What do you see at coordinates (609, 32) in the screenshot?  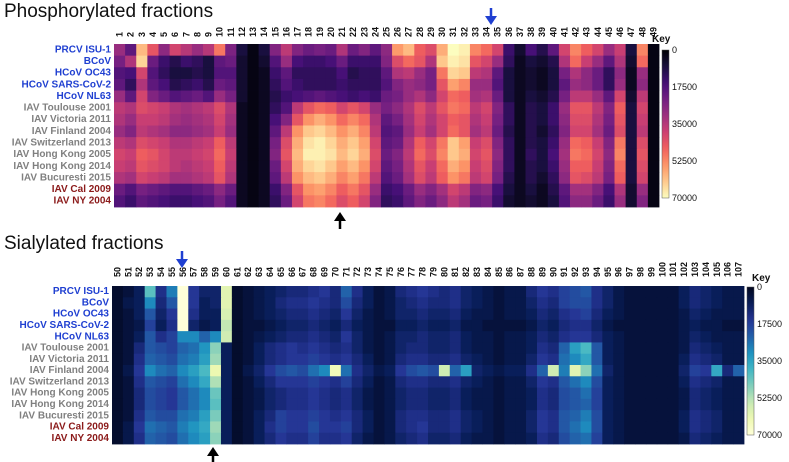 I see `column-label: 45` at bounding box center [609, 32].